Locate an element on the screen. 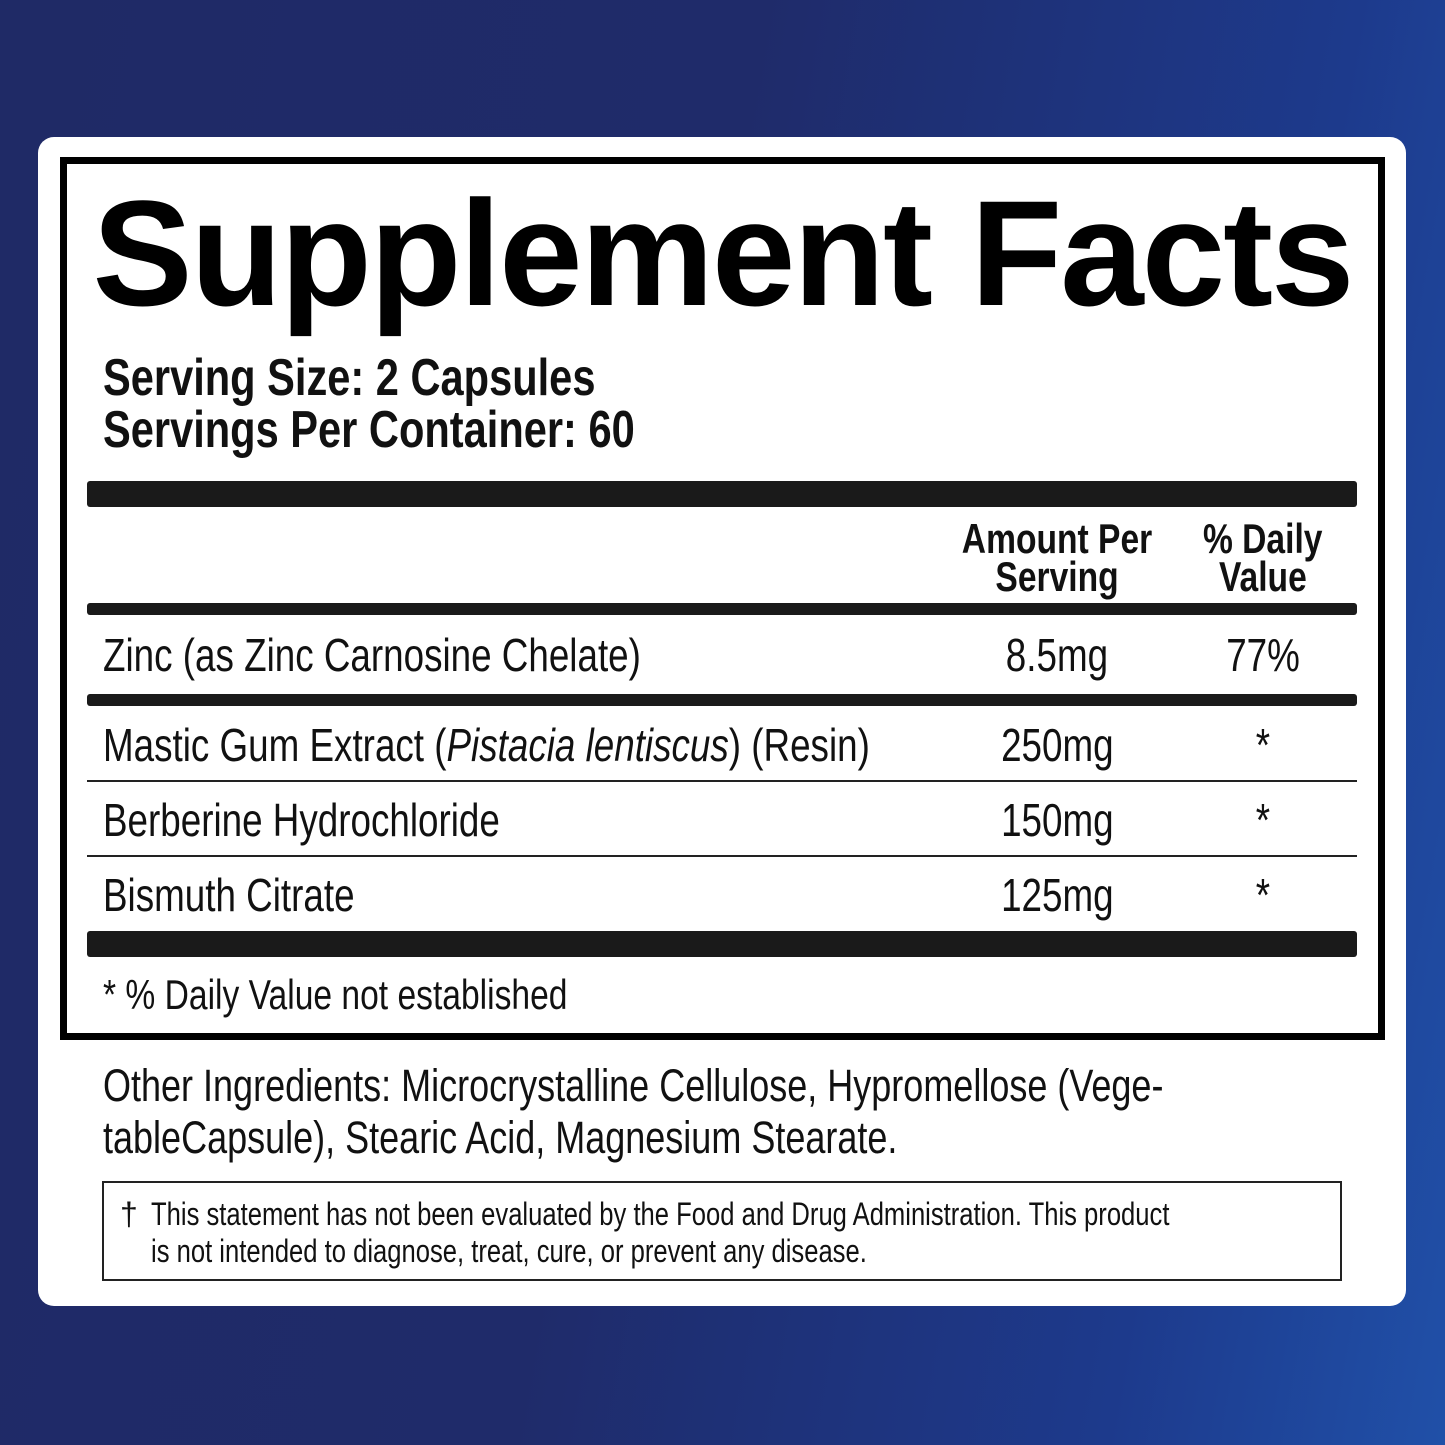 This screenshot has height=1445, width=1445. amount-text: 250mg is located at coordinates (1057, 745).